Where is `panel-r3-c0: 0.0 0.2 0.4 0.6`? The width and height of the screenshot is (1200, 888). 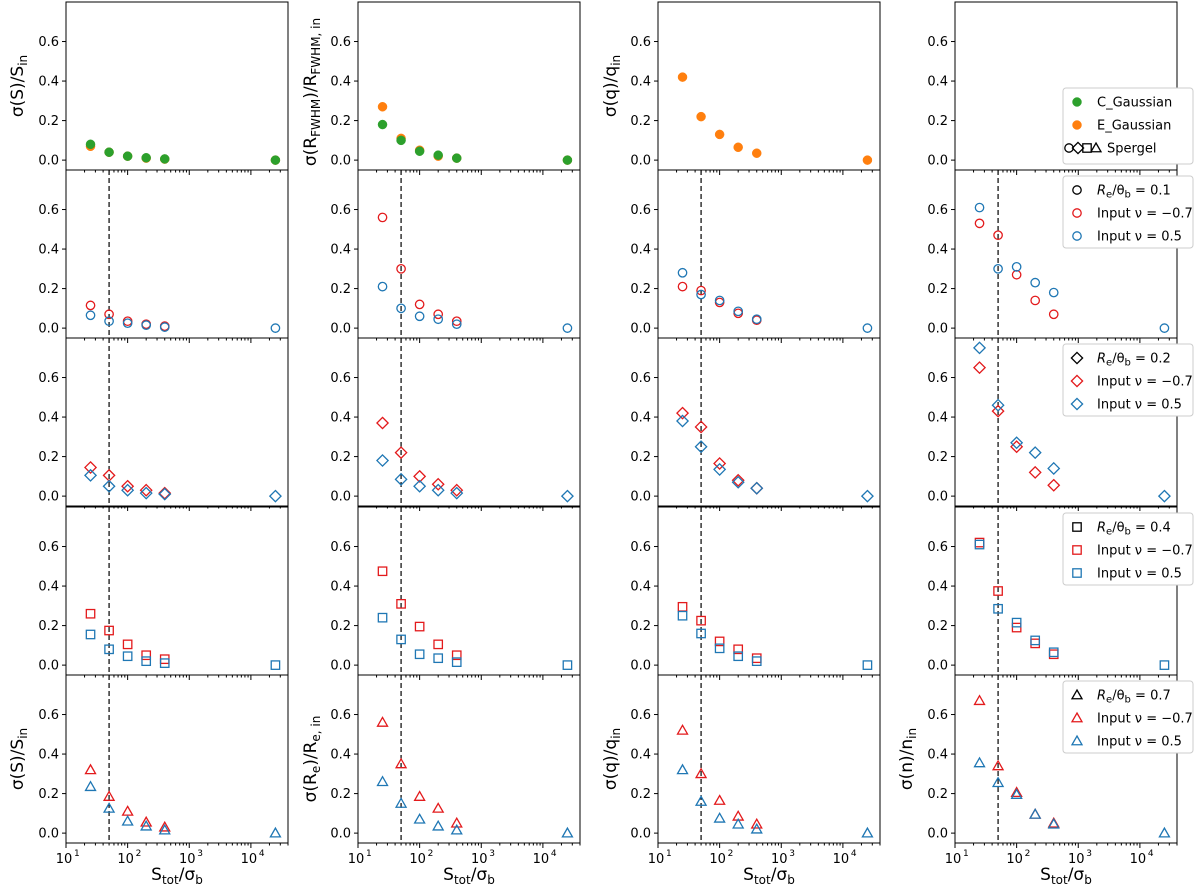
panel-r3-c0: 0.0 0.2 0.4 0.6 is located at coordinates (163, 593).